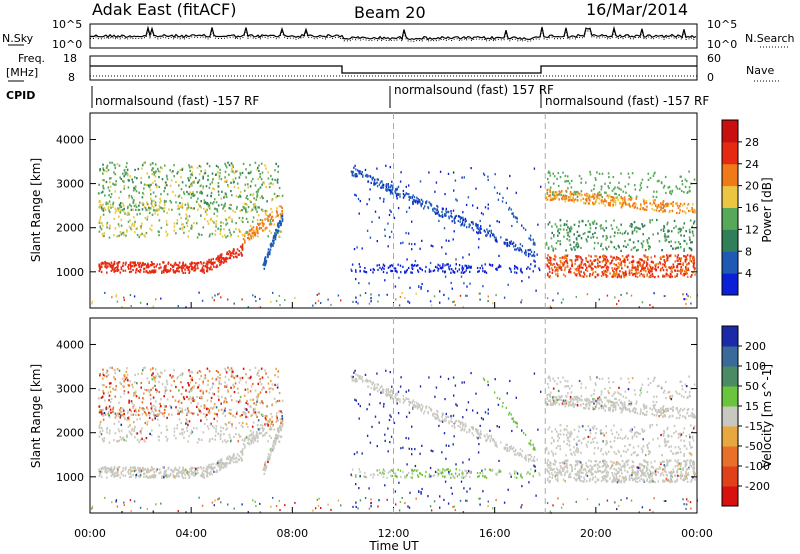 Image resolution: width=800 pixels, height=554 pixels. Describe the element at coordinates (20, 95) in the screenshot. I see `cpid-label: CPID` at that location.